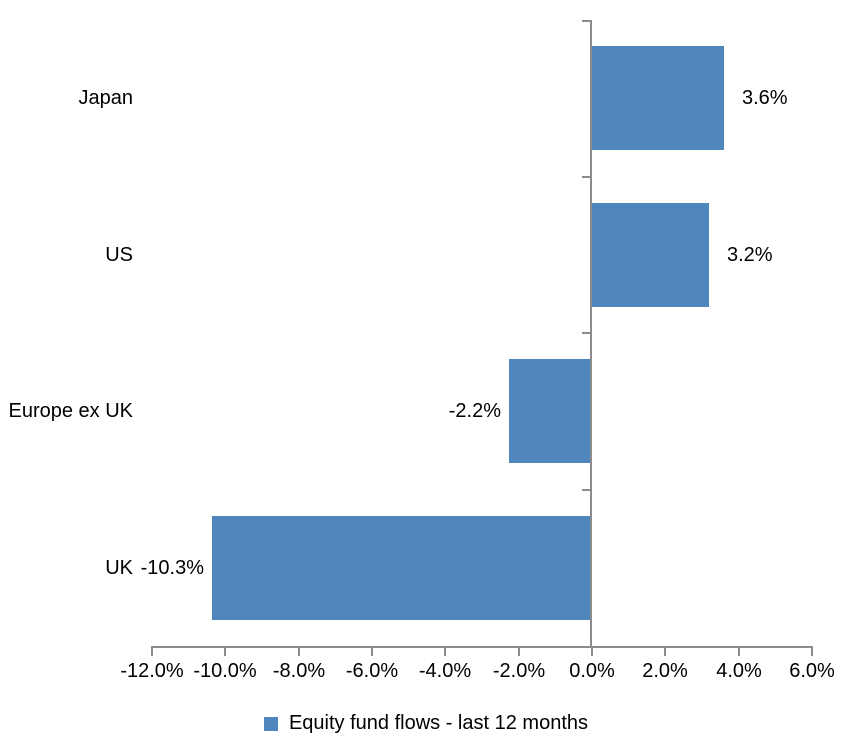  What do you see at coordinates (474, 411) in the screenshot?
I see `value-label: -2.2%` at bounding box center [474, 411].